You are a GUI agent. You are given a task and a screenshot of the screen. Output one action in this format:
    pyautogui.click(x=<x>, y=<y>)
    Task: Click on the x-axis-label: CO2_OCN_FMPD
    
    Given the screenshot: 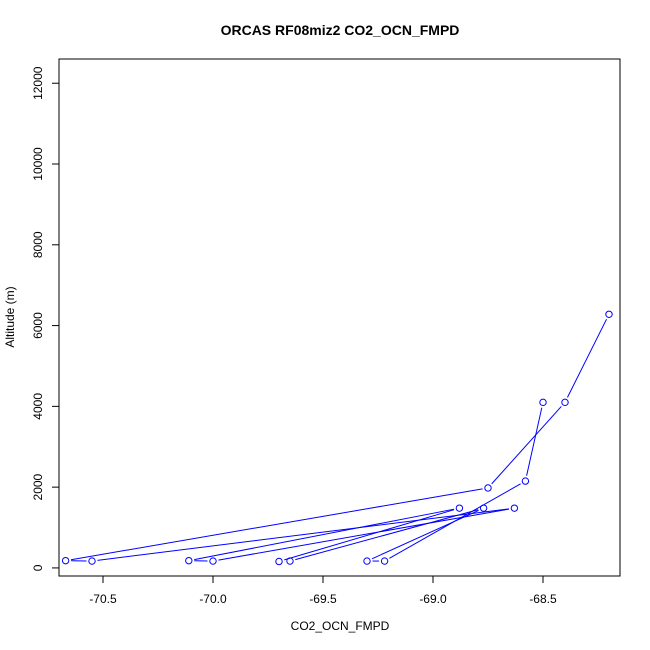 What is the action you would take?
    pyautogui.click(x=340, y=626)
    